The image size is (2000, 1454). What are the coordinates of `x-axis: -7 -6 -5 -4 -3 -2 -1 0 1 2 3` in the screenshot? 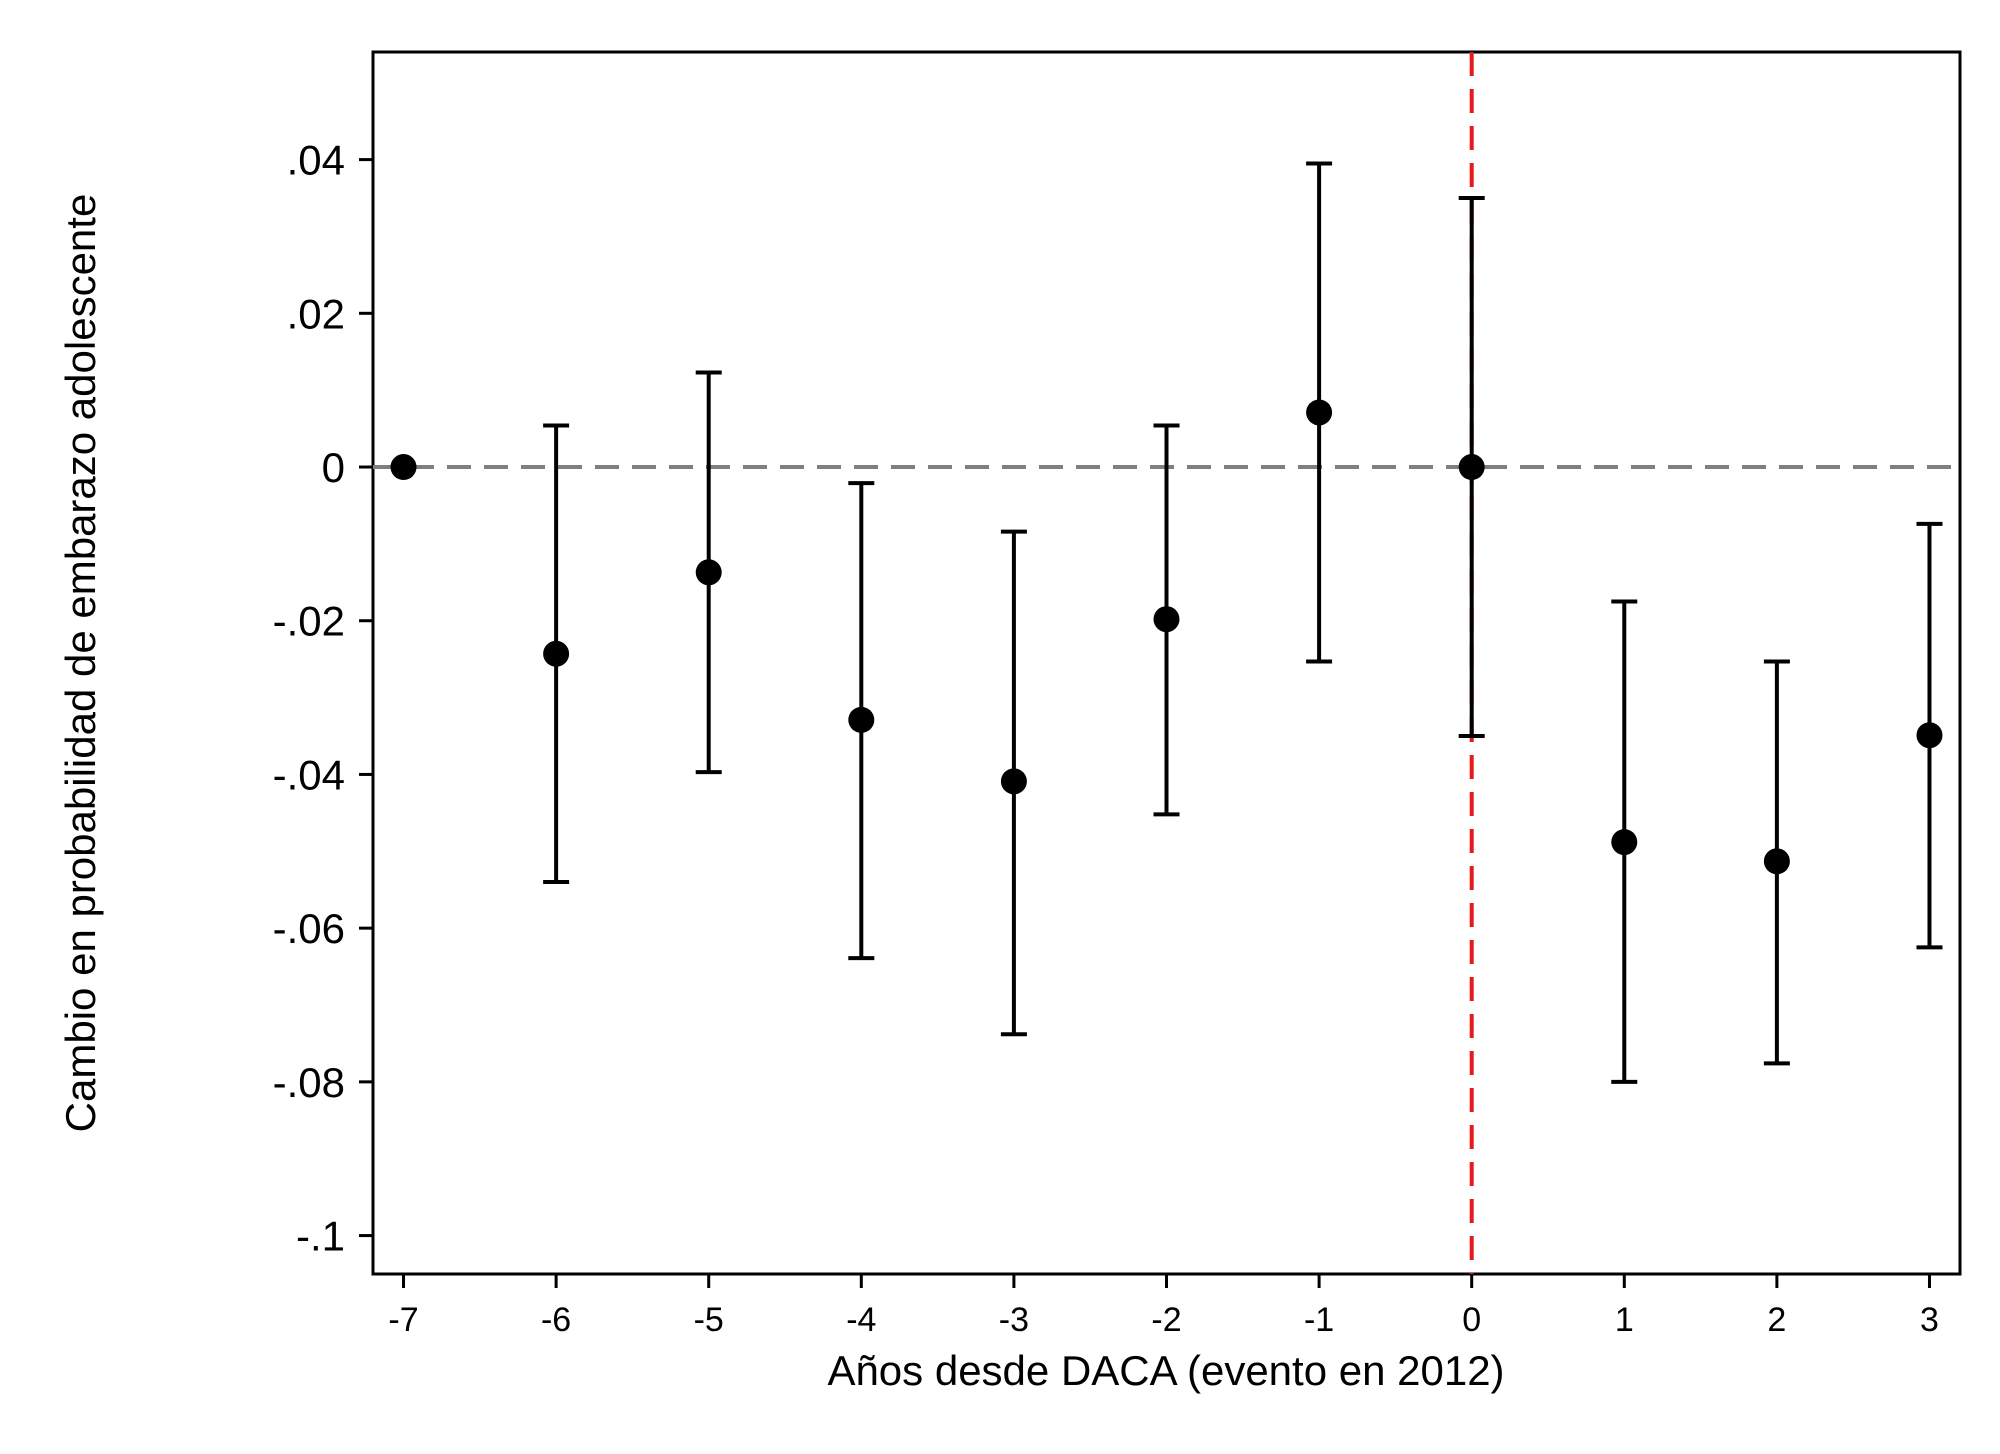 It's located at (1163, 1306).